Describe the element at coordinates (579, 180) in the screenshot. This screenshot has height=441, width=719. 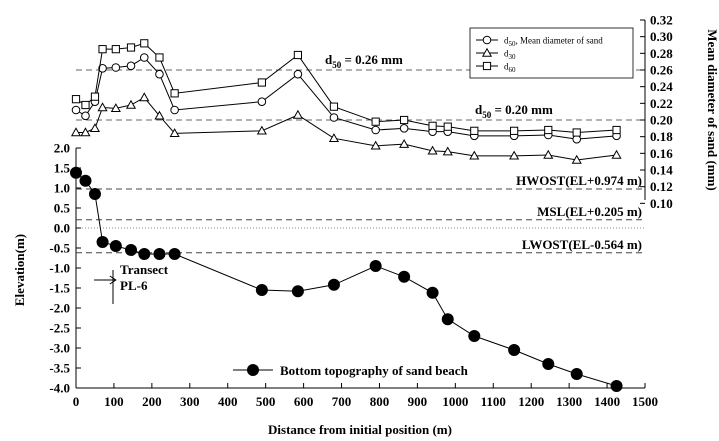
I see `hwost-line-label: HWOST(EL+0.974 m)` at that location.